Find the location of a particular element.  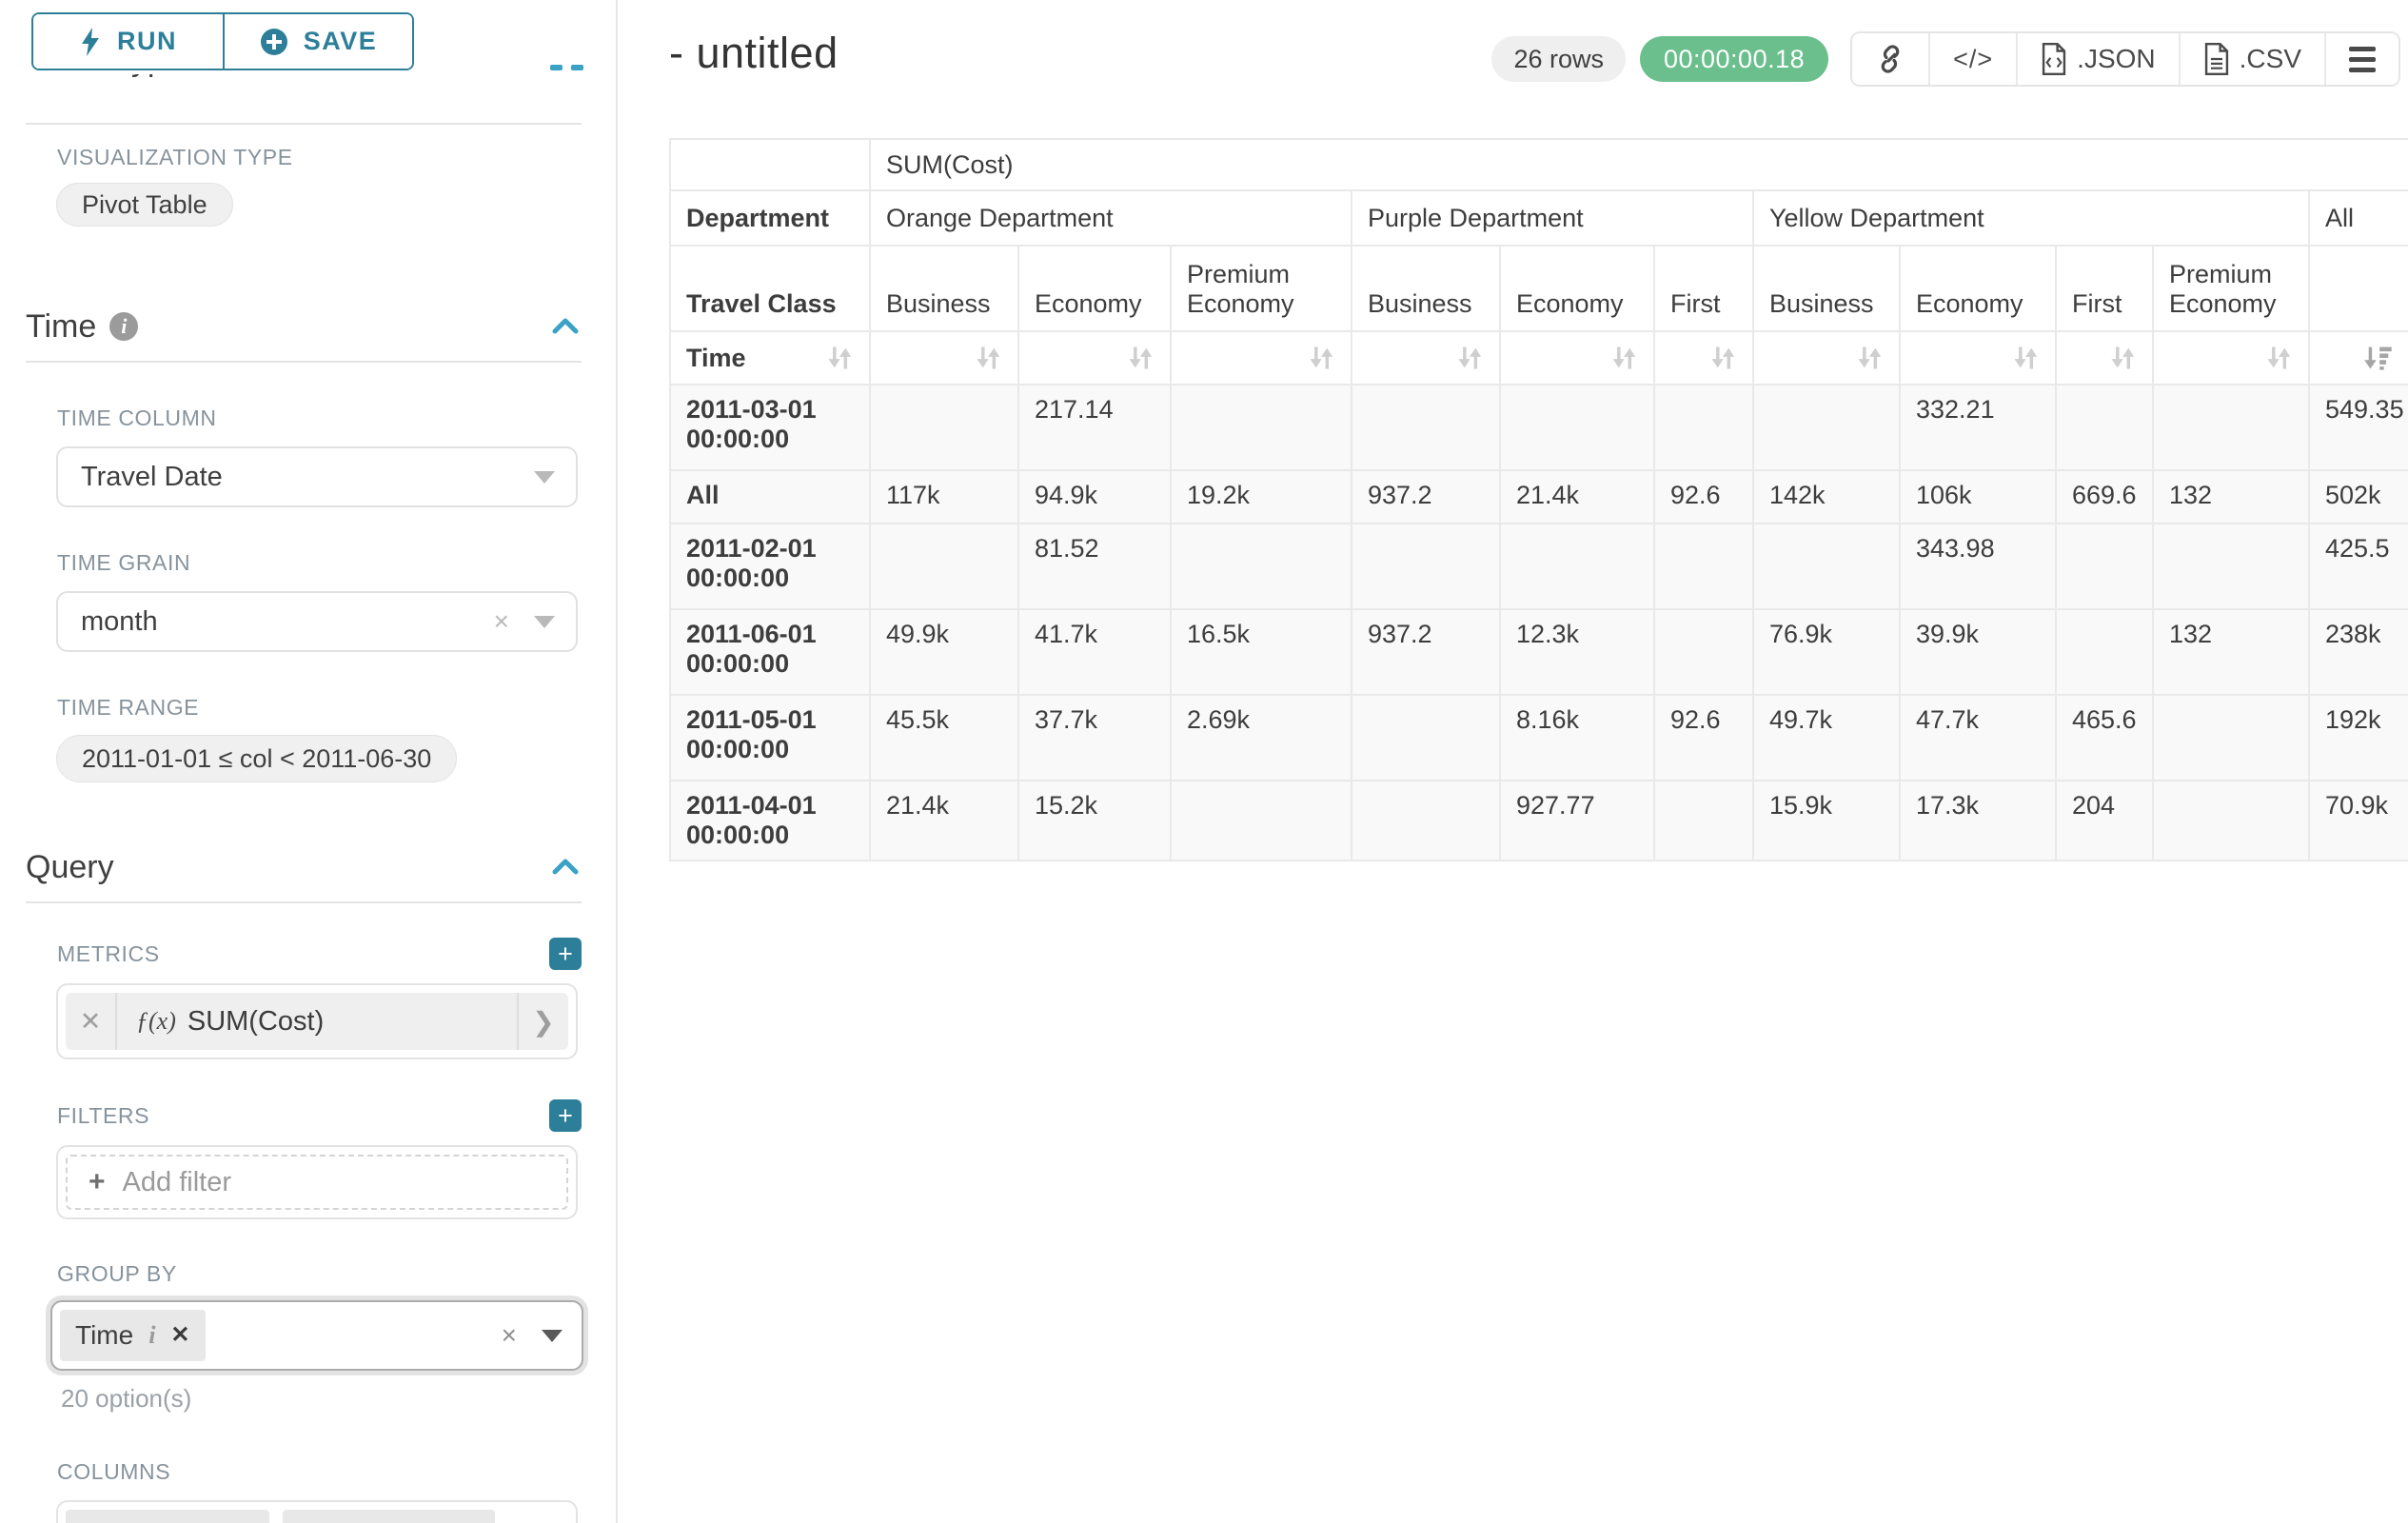

save-button: SAVE is located at coordinates (317, 42).